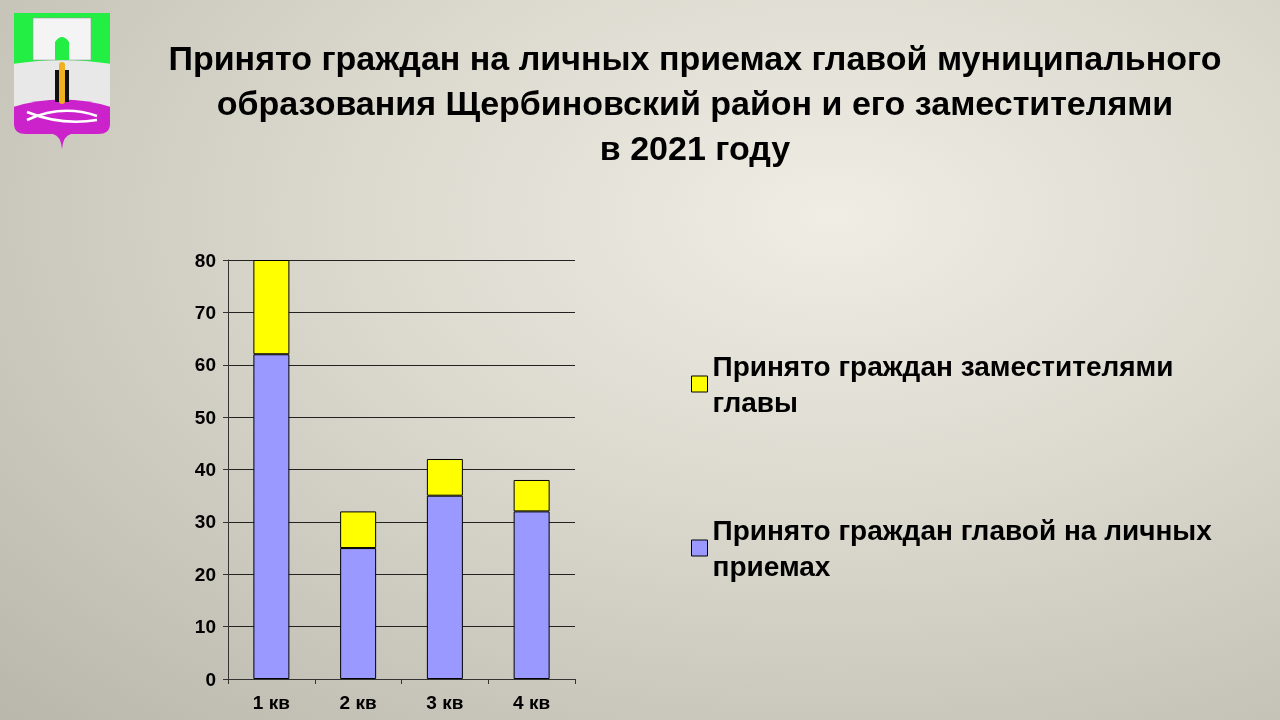 The image size is (1280, 720). I want to click on x-tick-label: 2 кв, so click(358, 702).